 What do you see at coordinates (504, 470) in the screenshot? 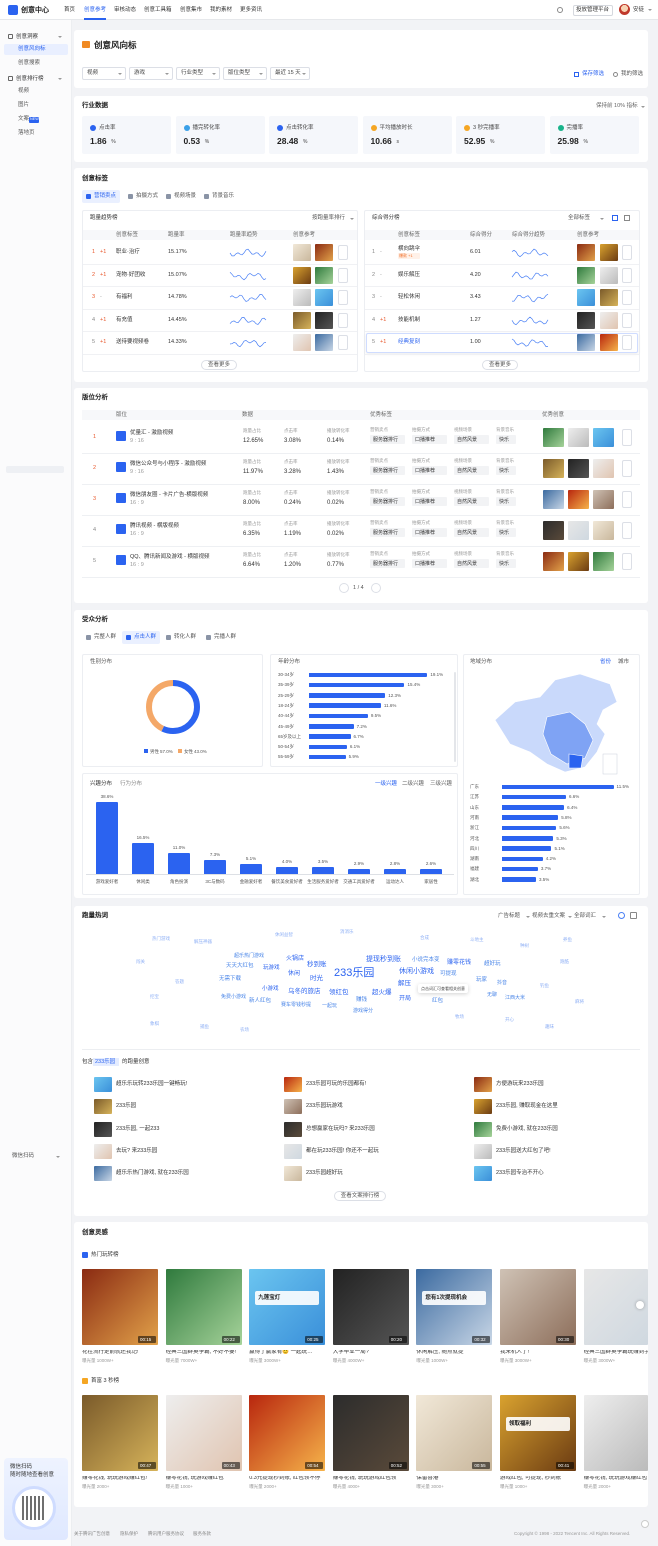
I see `tag-pill-label: 快乐` at bounding box center [504, 470].